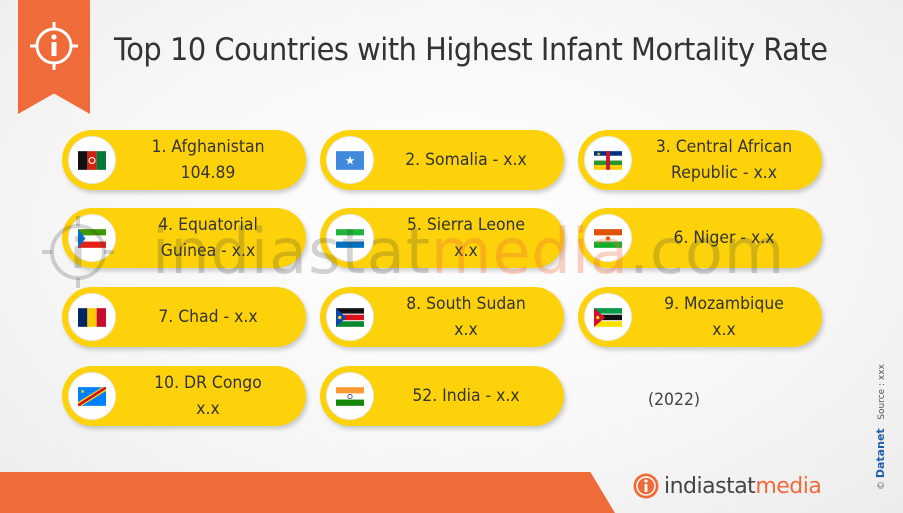 This screenshot has width=903, height=513. What do you see at coordinates (466, 304) in the screenshot?
I see `country-label: 8. South Sudan` at bounding box center [466, 304].